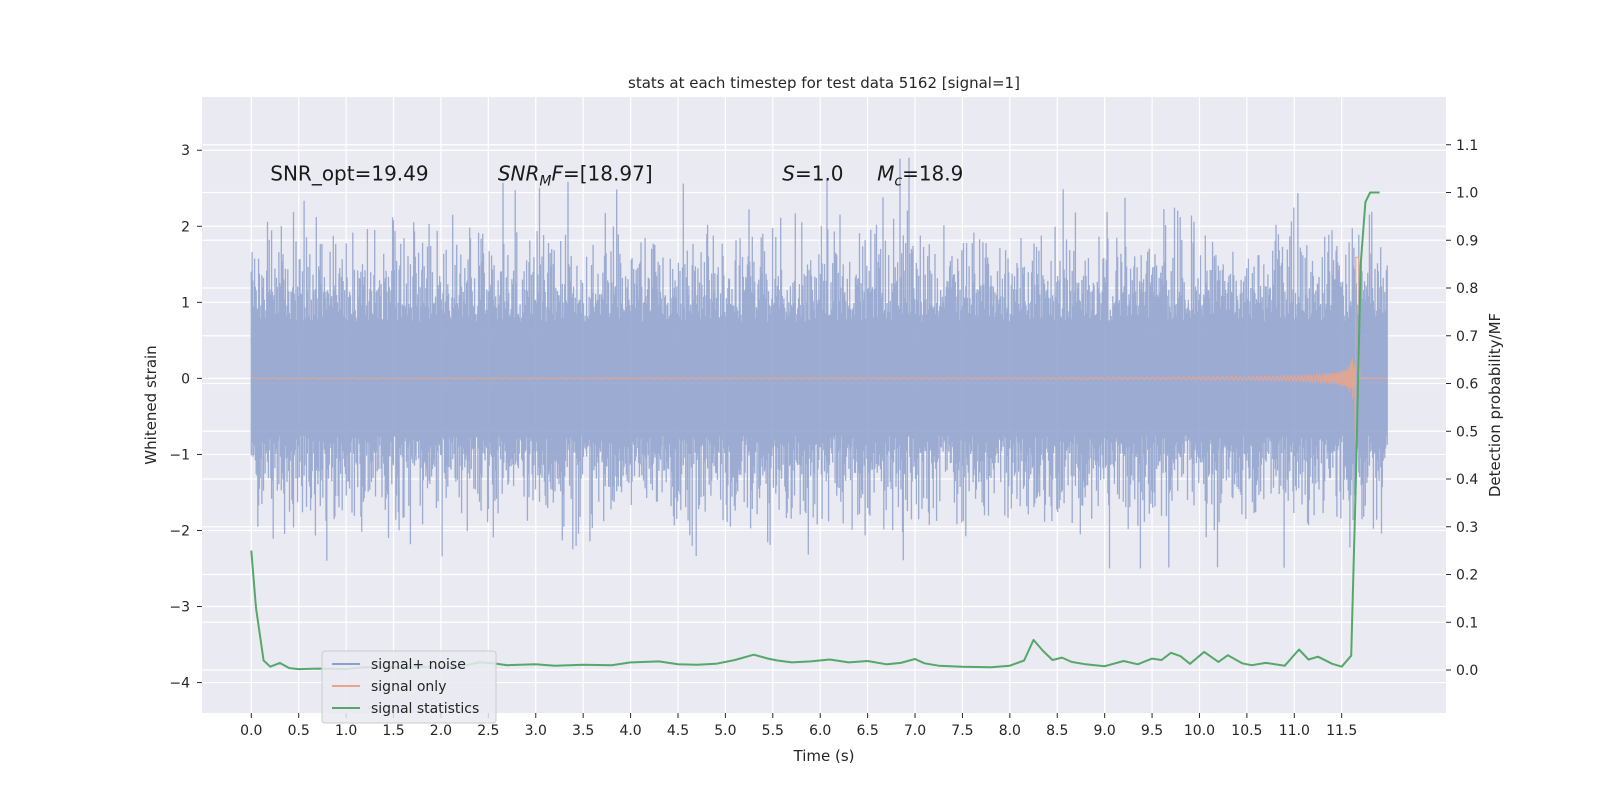  I want to click on x-tick-label: 3.5, so click(583, 731).